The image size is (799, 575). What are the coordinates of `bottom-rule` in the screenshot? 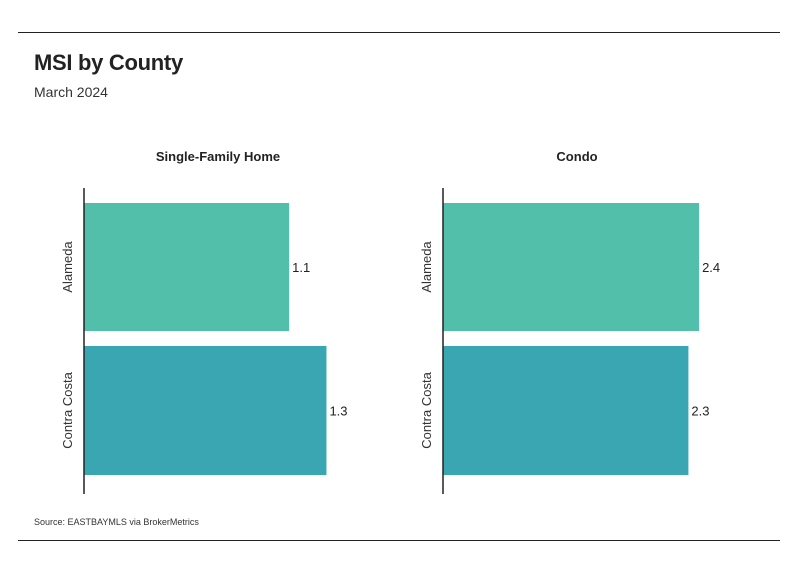 It's located at (399, 540).